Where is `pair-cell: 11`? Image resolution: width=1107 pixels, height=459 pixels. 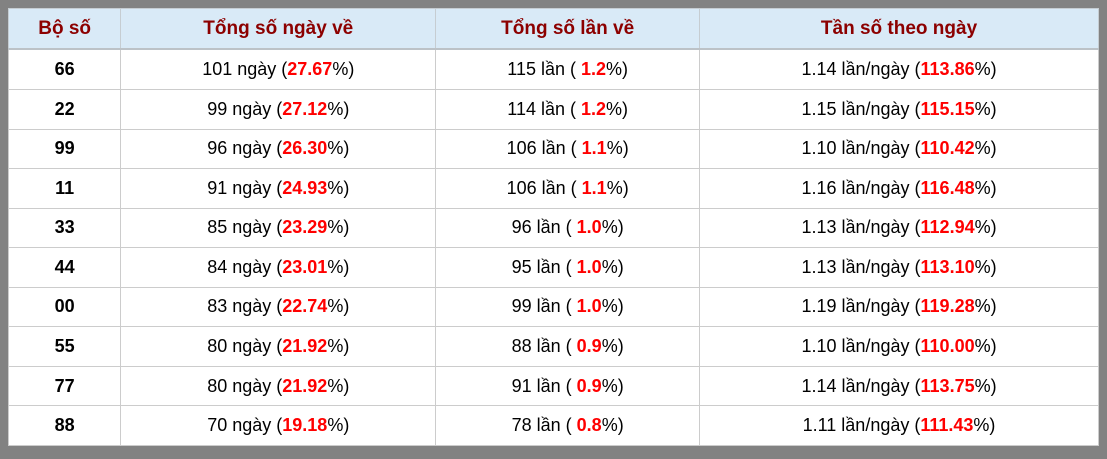
pair-cell: 11 is located at coordinates (65, 188).